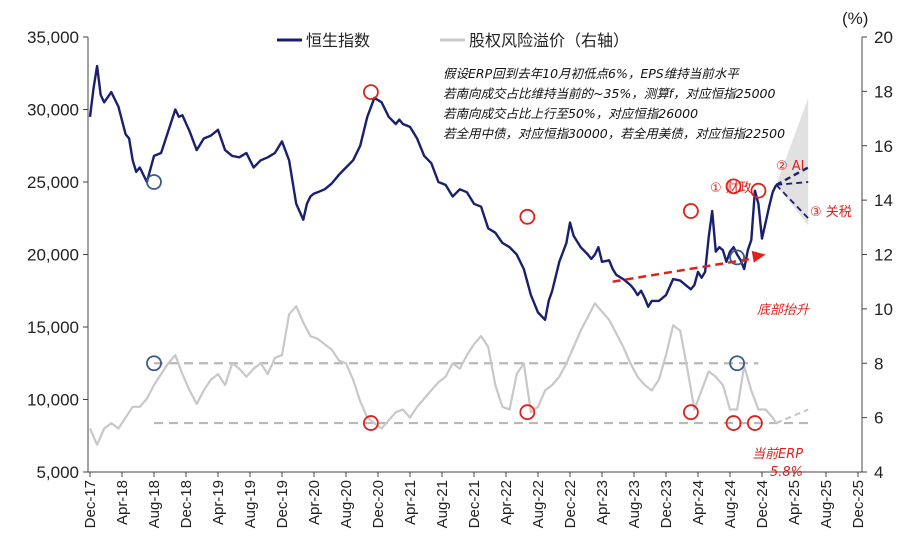  I want to click on legend-label-hsi: 恒生指数, so click(338, 40).